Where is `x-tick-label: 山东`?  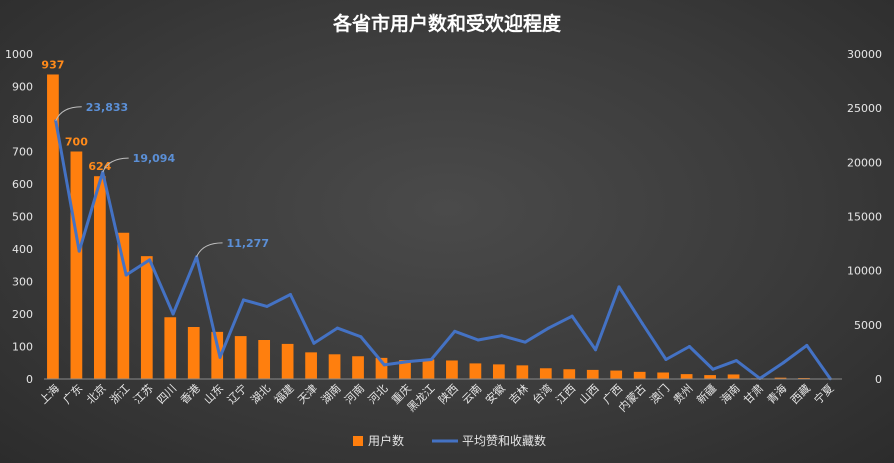
x-tick-label: 山东 is located at coordinates (213, 394).